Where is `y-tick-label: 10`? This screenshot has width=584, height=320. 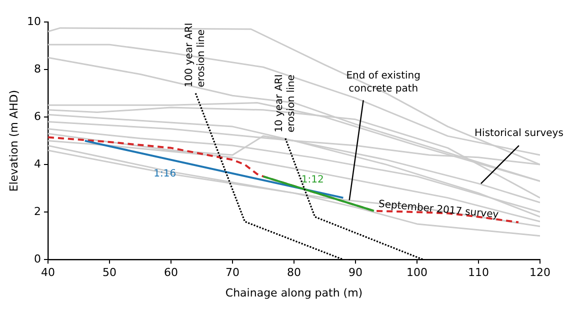
y-tick-label: 10 is located at coordinates (34, 21).